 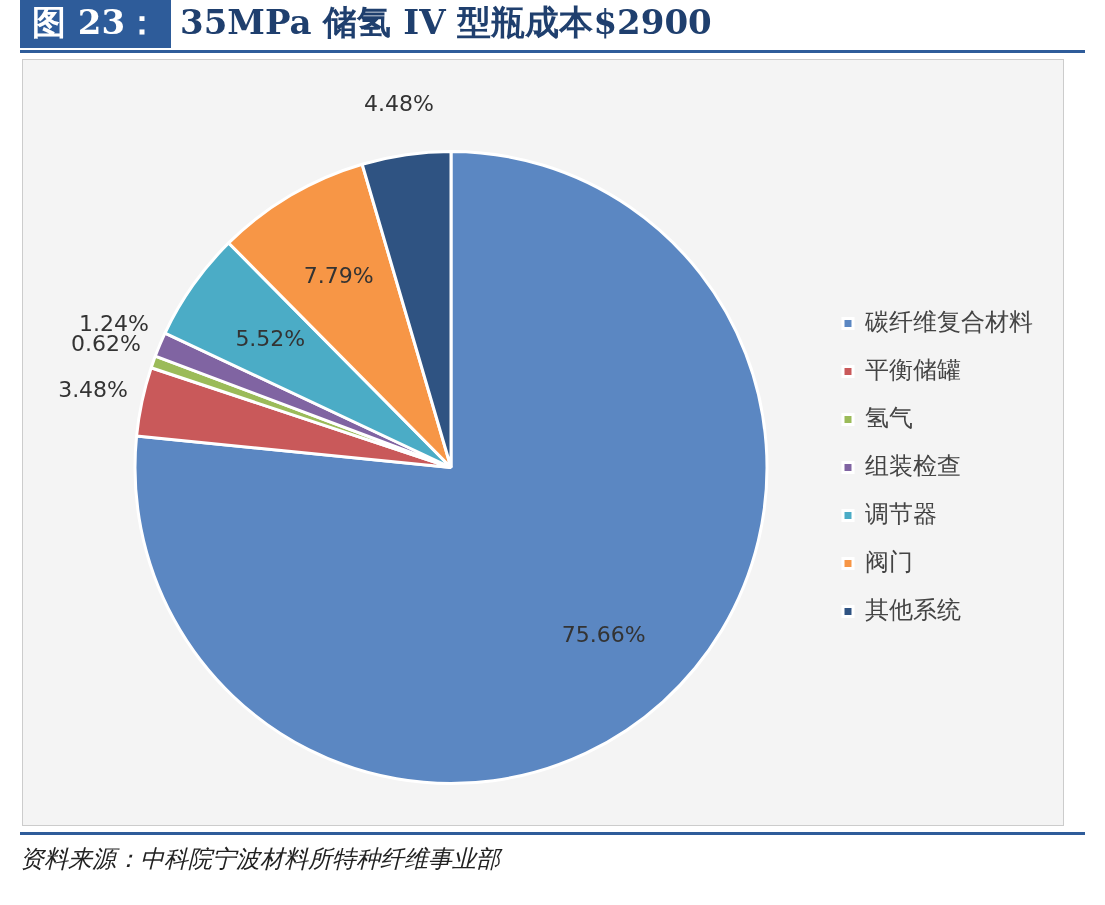 What do you see at coordinates (93, 389) in the screenshot?
I see `data-label: 3.48%` at bounding box center [93, 389].